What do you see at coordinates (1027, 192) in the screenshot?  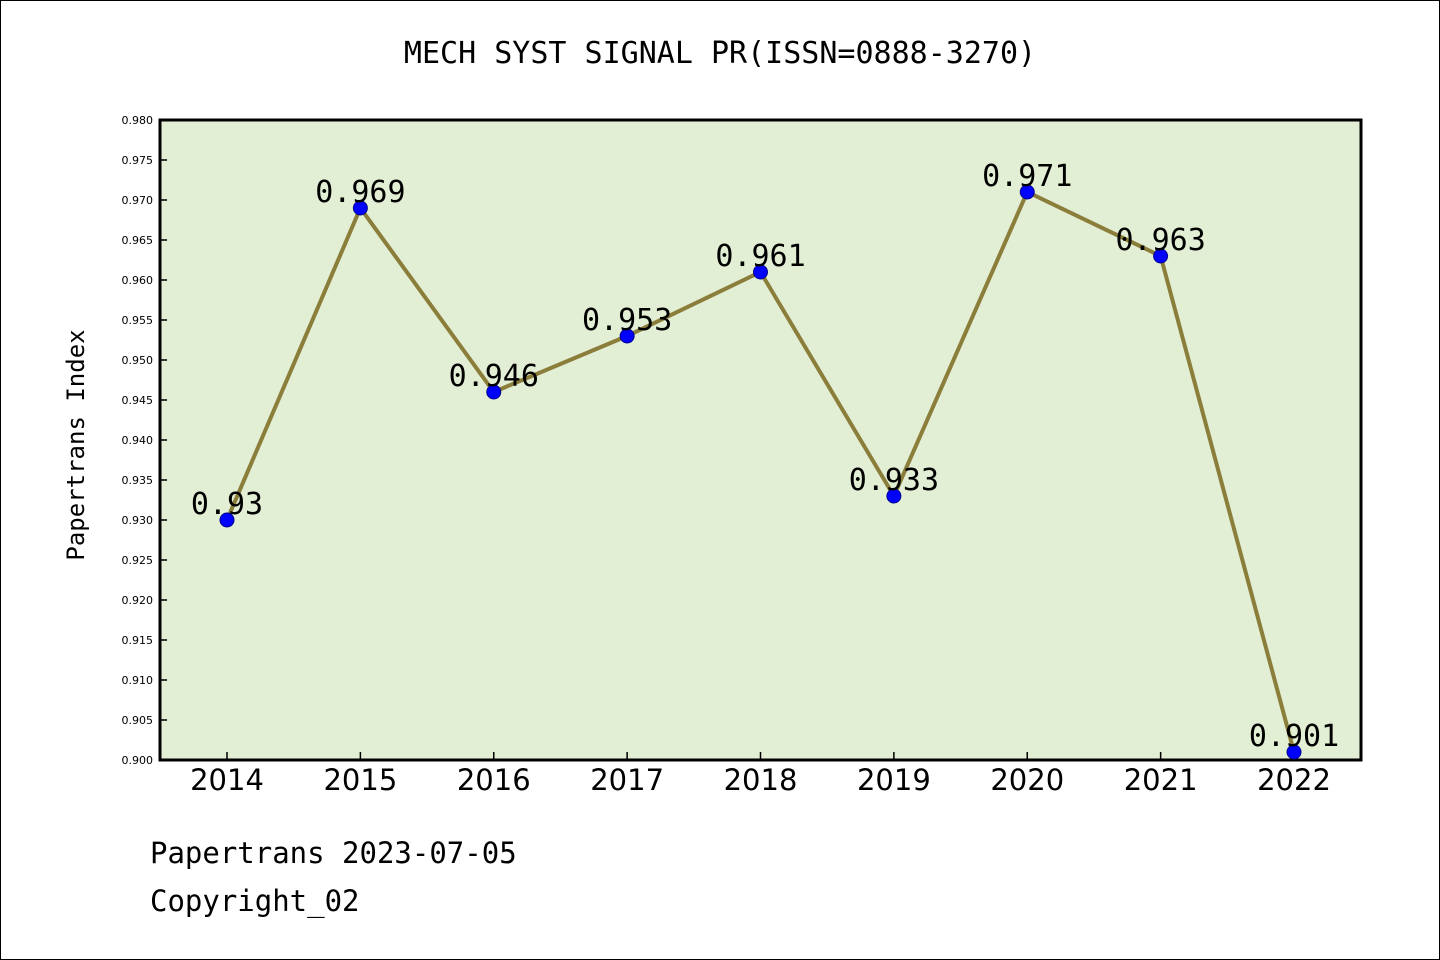 I see `data-point-2020` at bounding box center [1027, 192].